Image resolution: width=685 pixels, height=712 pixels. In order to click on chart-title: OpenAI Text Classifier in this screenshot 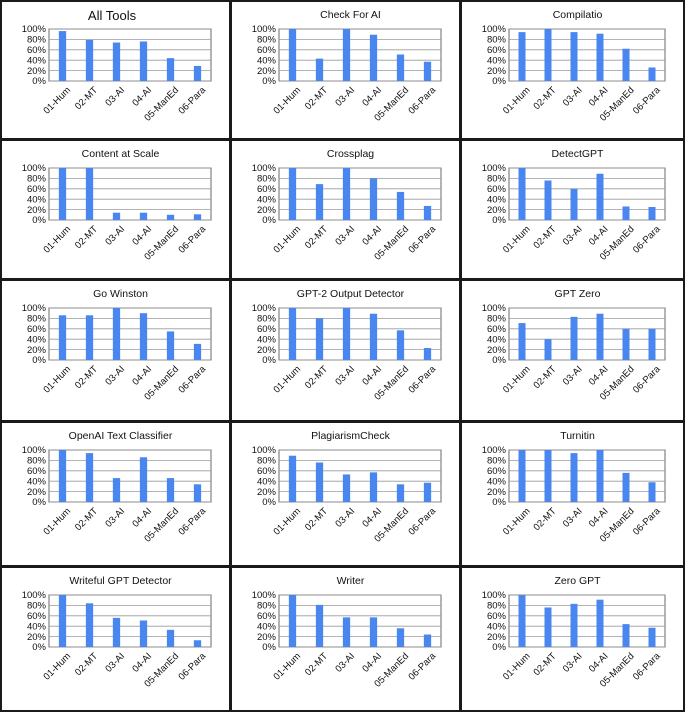, I will do `click(121, 436)`.